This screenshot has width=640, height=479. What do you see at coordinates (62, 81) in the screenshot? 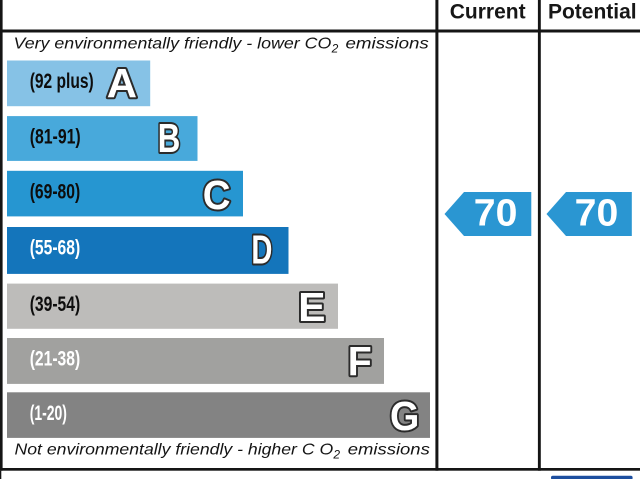
I see `svg-text: (92 plus)` at bounding box center [62, 81].